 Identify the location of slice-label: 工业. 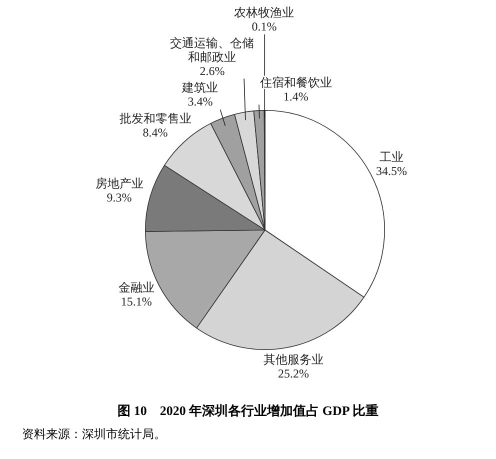
(391, 157).